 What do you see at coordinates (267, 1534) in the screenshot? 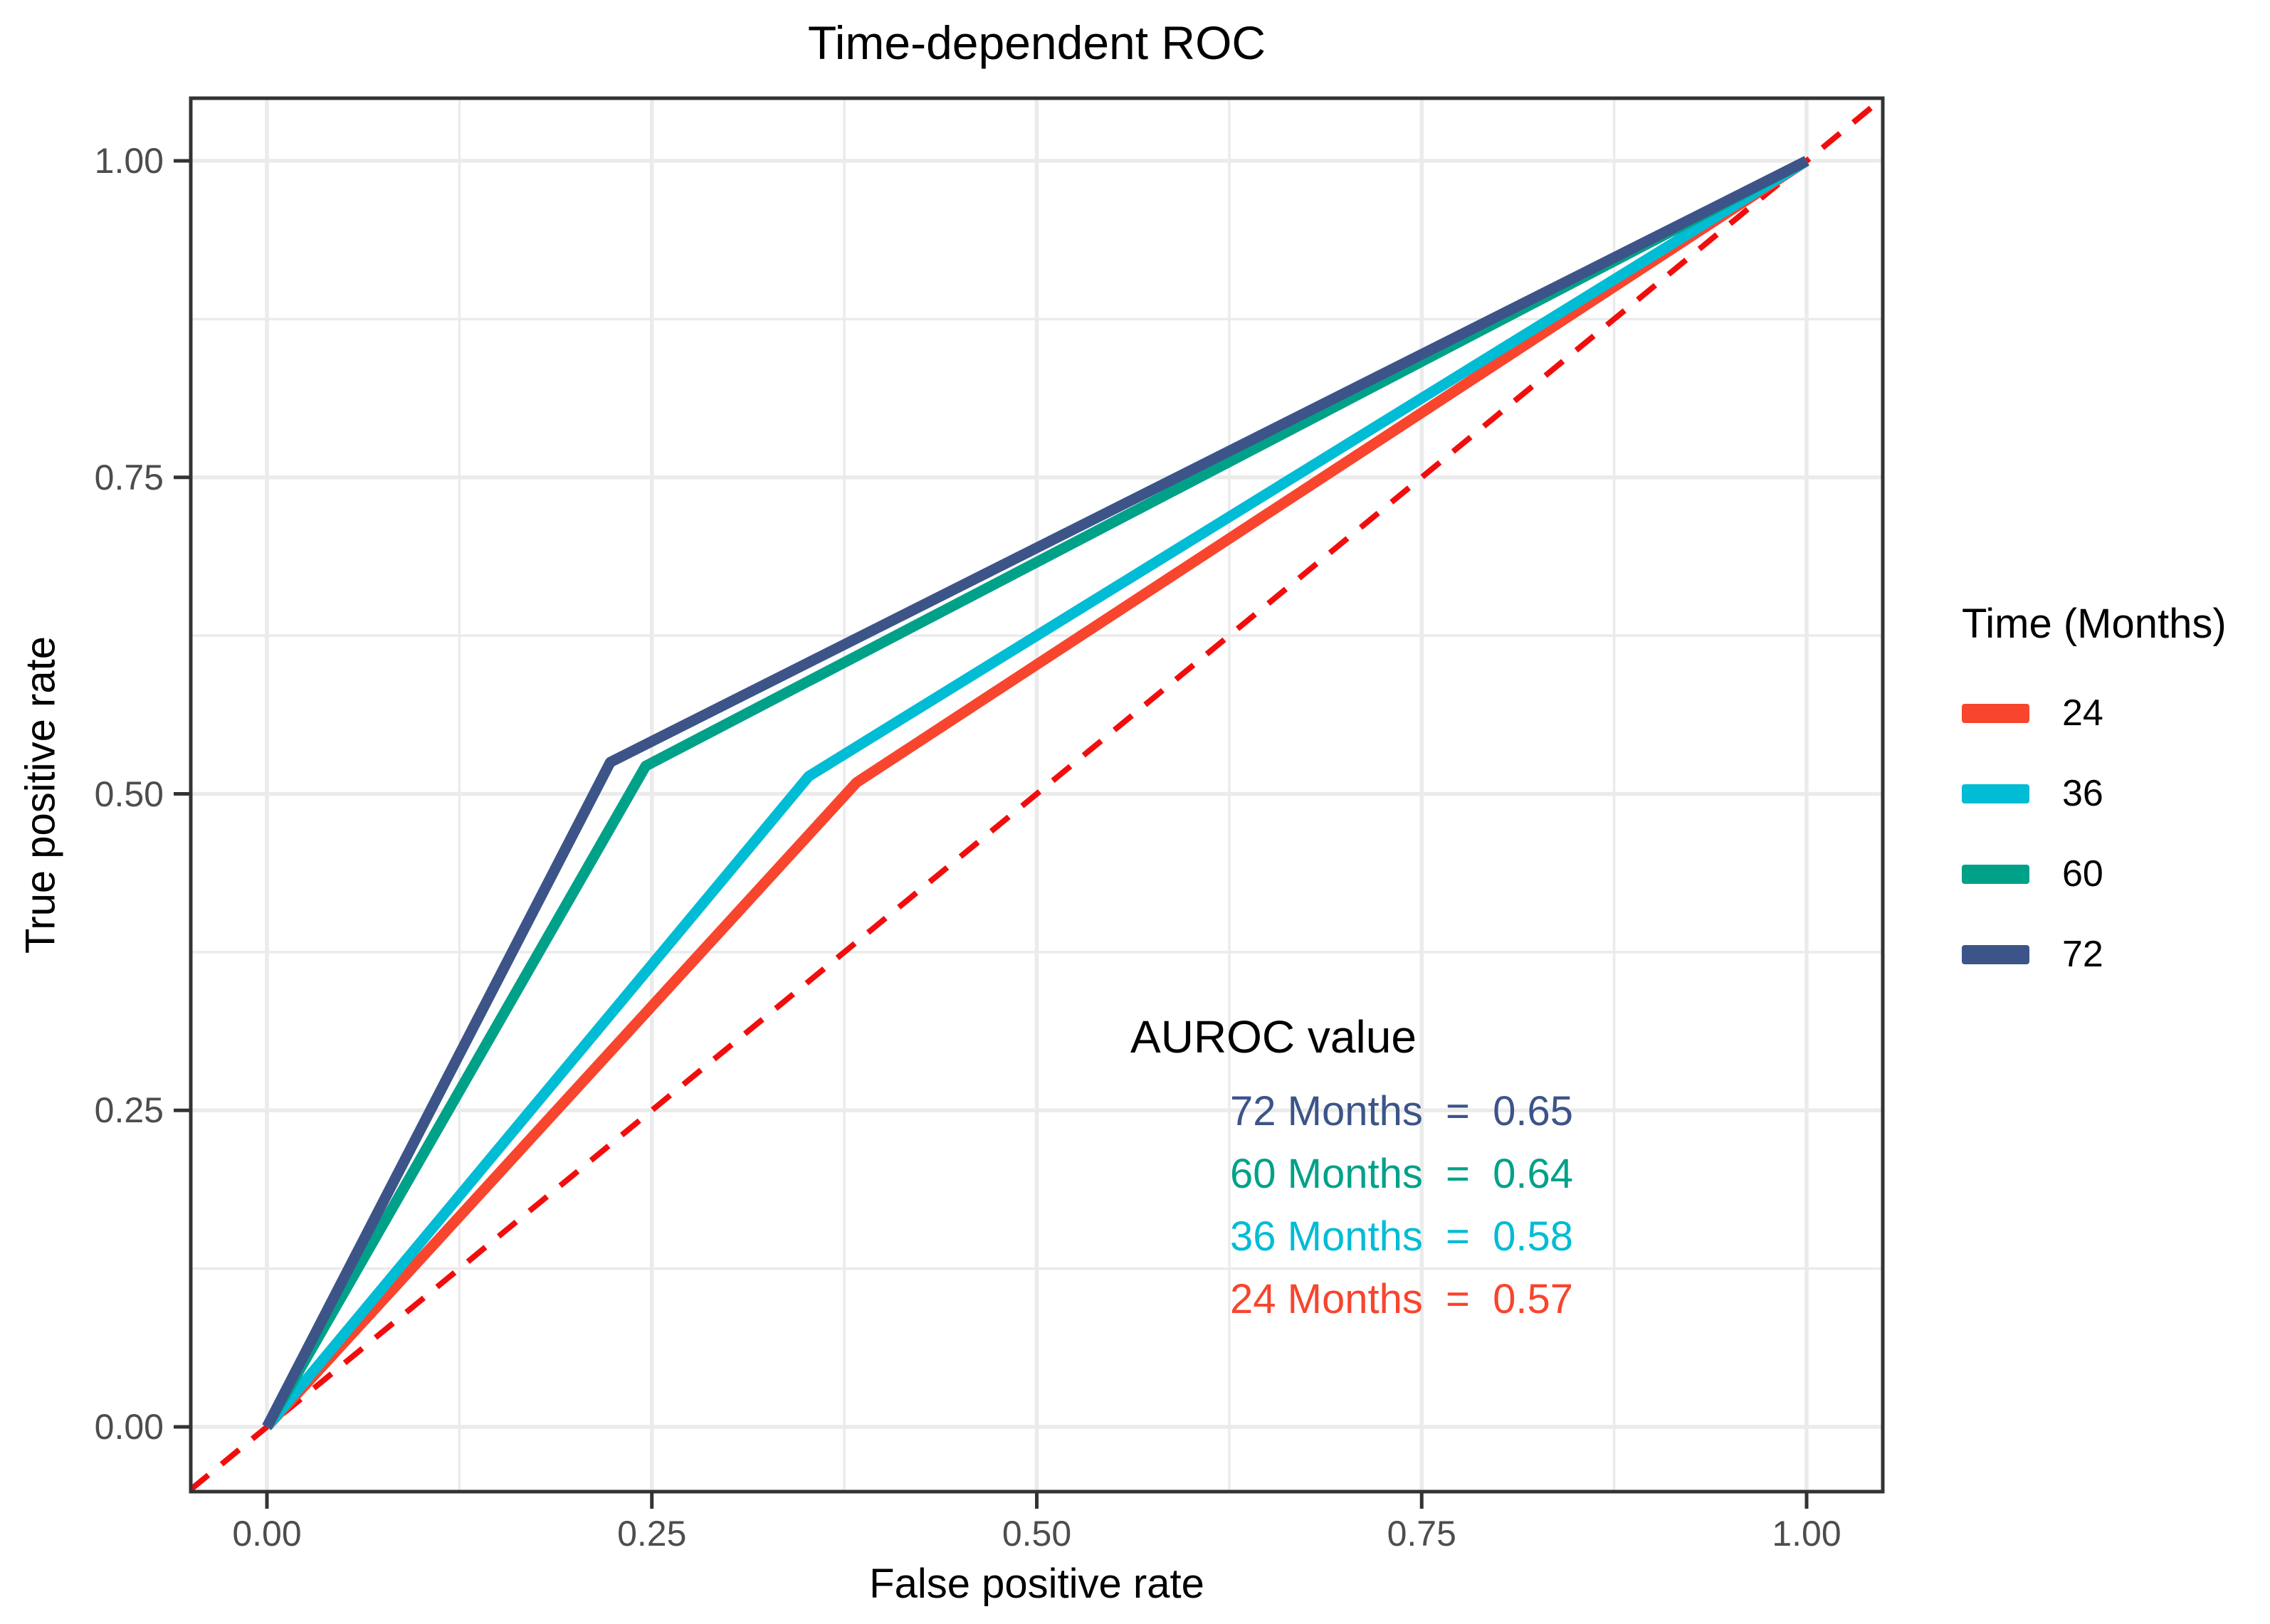
I see `x-tick-label-0.00: 0.00` at bounding box center [267, 1534].